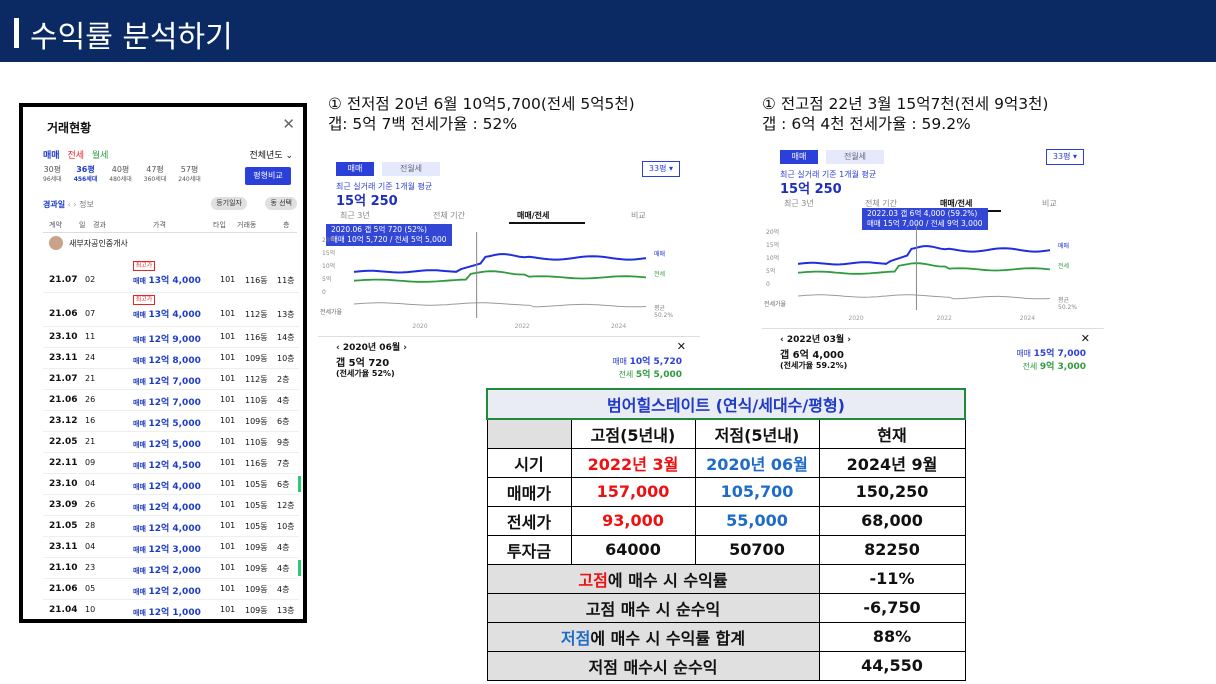 The width and height of the screenshot is (1216, 684). I want to click on table-row: 23.12 16 매매 12억 5,000 101 109동 6층, so click(171, 421).